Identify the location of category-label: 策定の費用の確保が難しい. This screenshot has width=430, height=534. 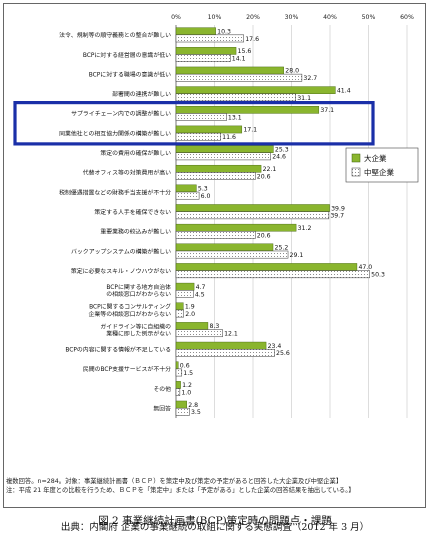
(135, 153).